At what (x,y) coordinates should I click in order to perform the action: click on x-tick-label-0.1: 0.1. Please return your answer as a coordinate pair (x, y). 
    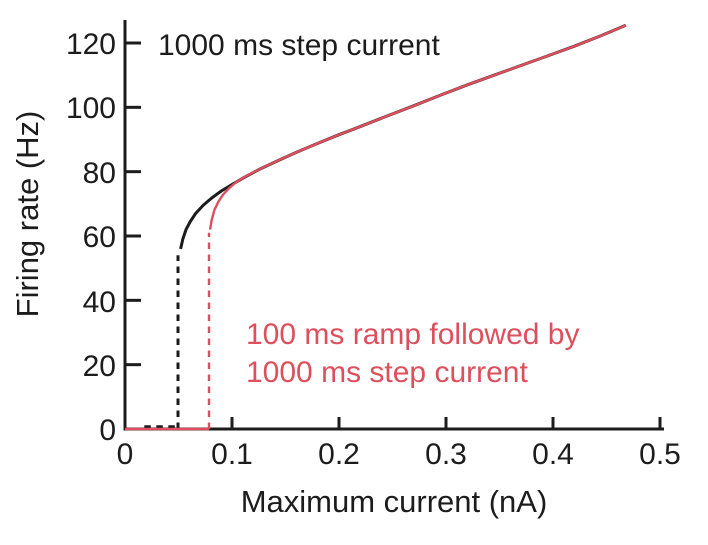
    Looking at the image, I should click on (232, 454).